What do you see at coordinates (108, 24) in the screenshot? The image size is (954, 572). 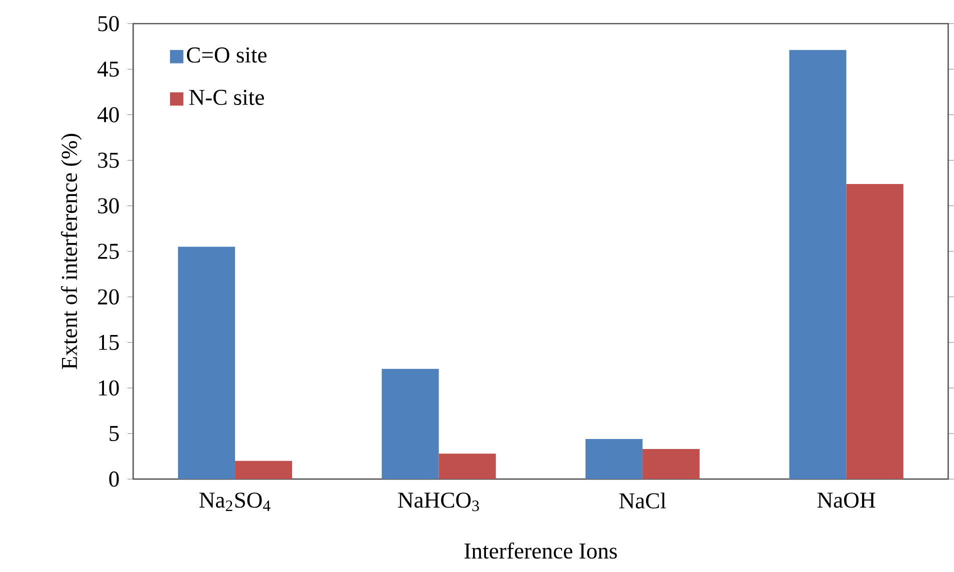 I see `y-tick-label: 50` at bounding box center [108, 24].